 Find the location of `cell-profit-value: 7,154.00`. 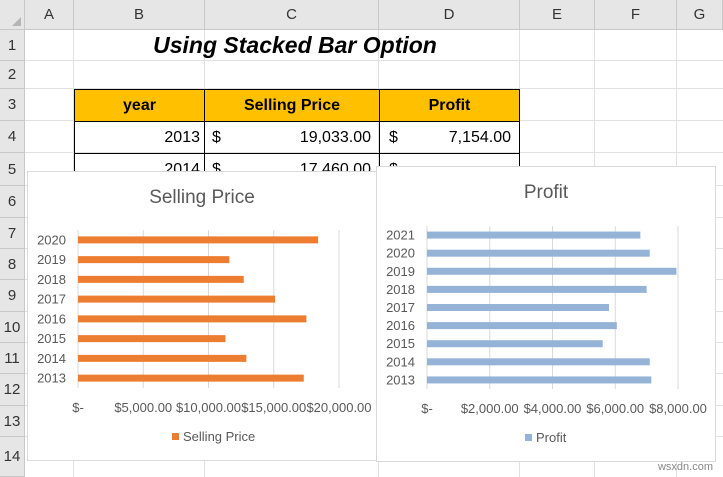

cell-profit-value: 7,154.00 is located at coordinates (479, 137).